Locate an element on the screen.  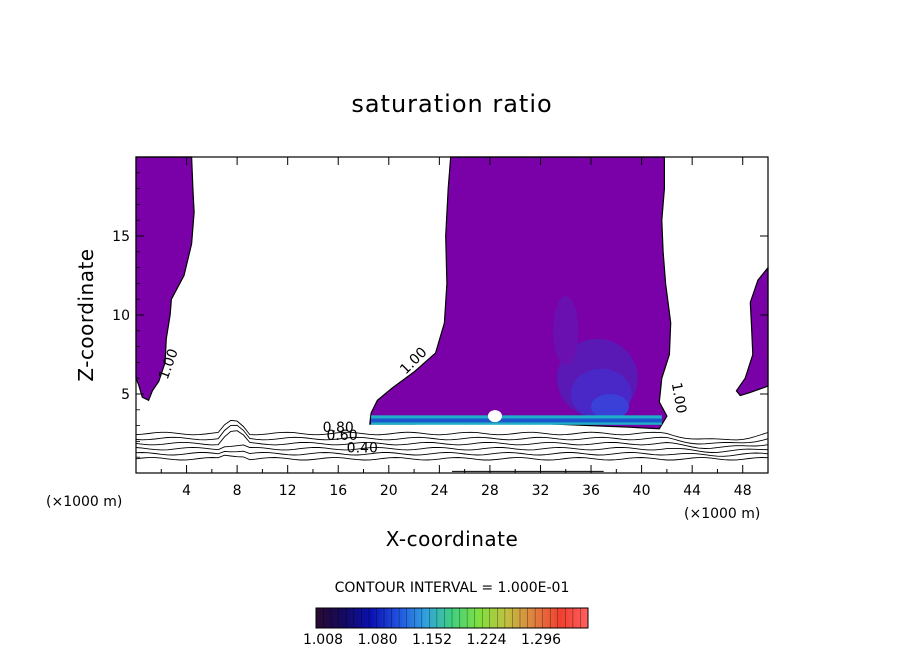
x-tick-label: 40 is located at coordinates (642, 491).